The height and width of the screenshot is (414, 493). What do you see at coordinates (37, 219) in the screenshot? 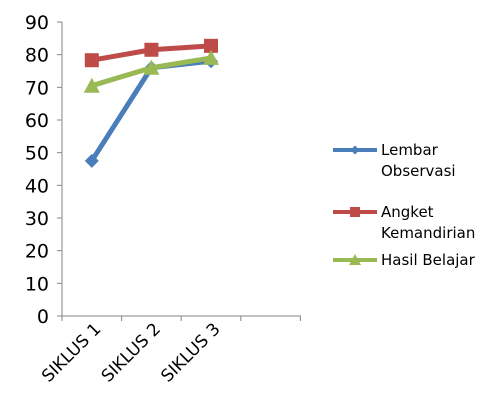
I see `y-tick-label: 30` at bounding box center [37, 219].